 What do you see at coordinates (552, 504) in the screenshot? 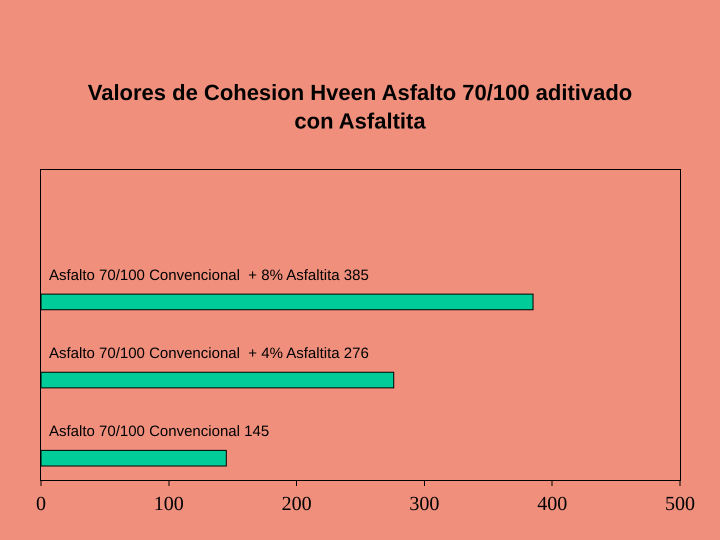
I see `x-tick-label: 400` at bounding box center [552, 504].